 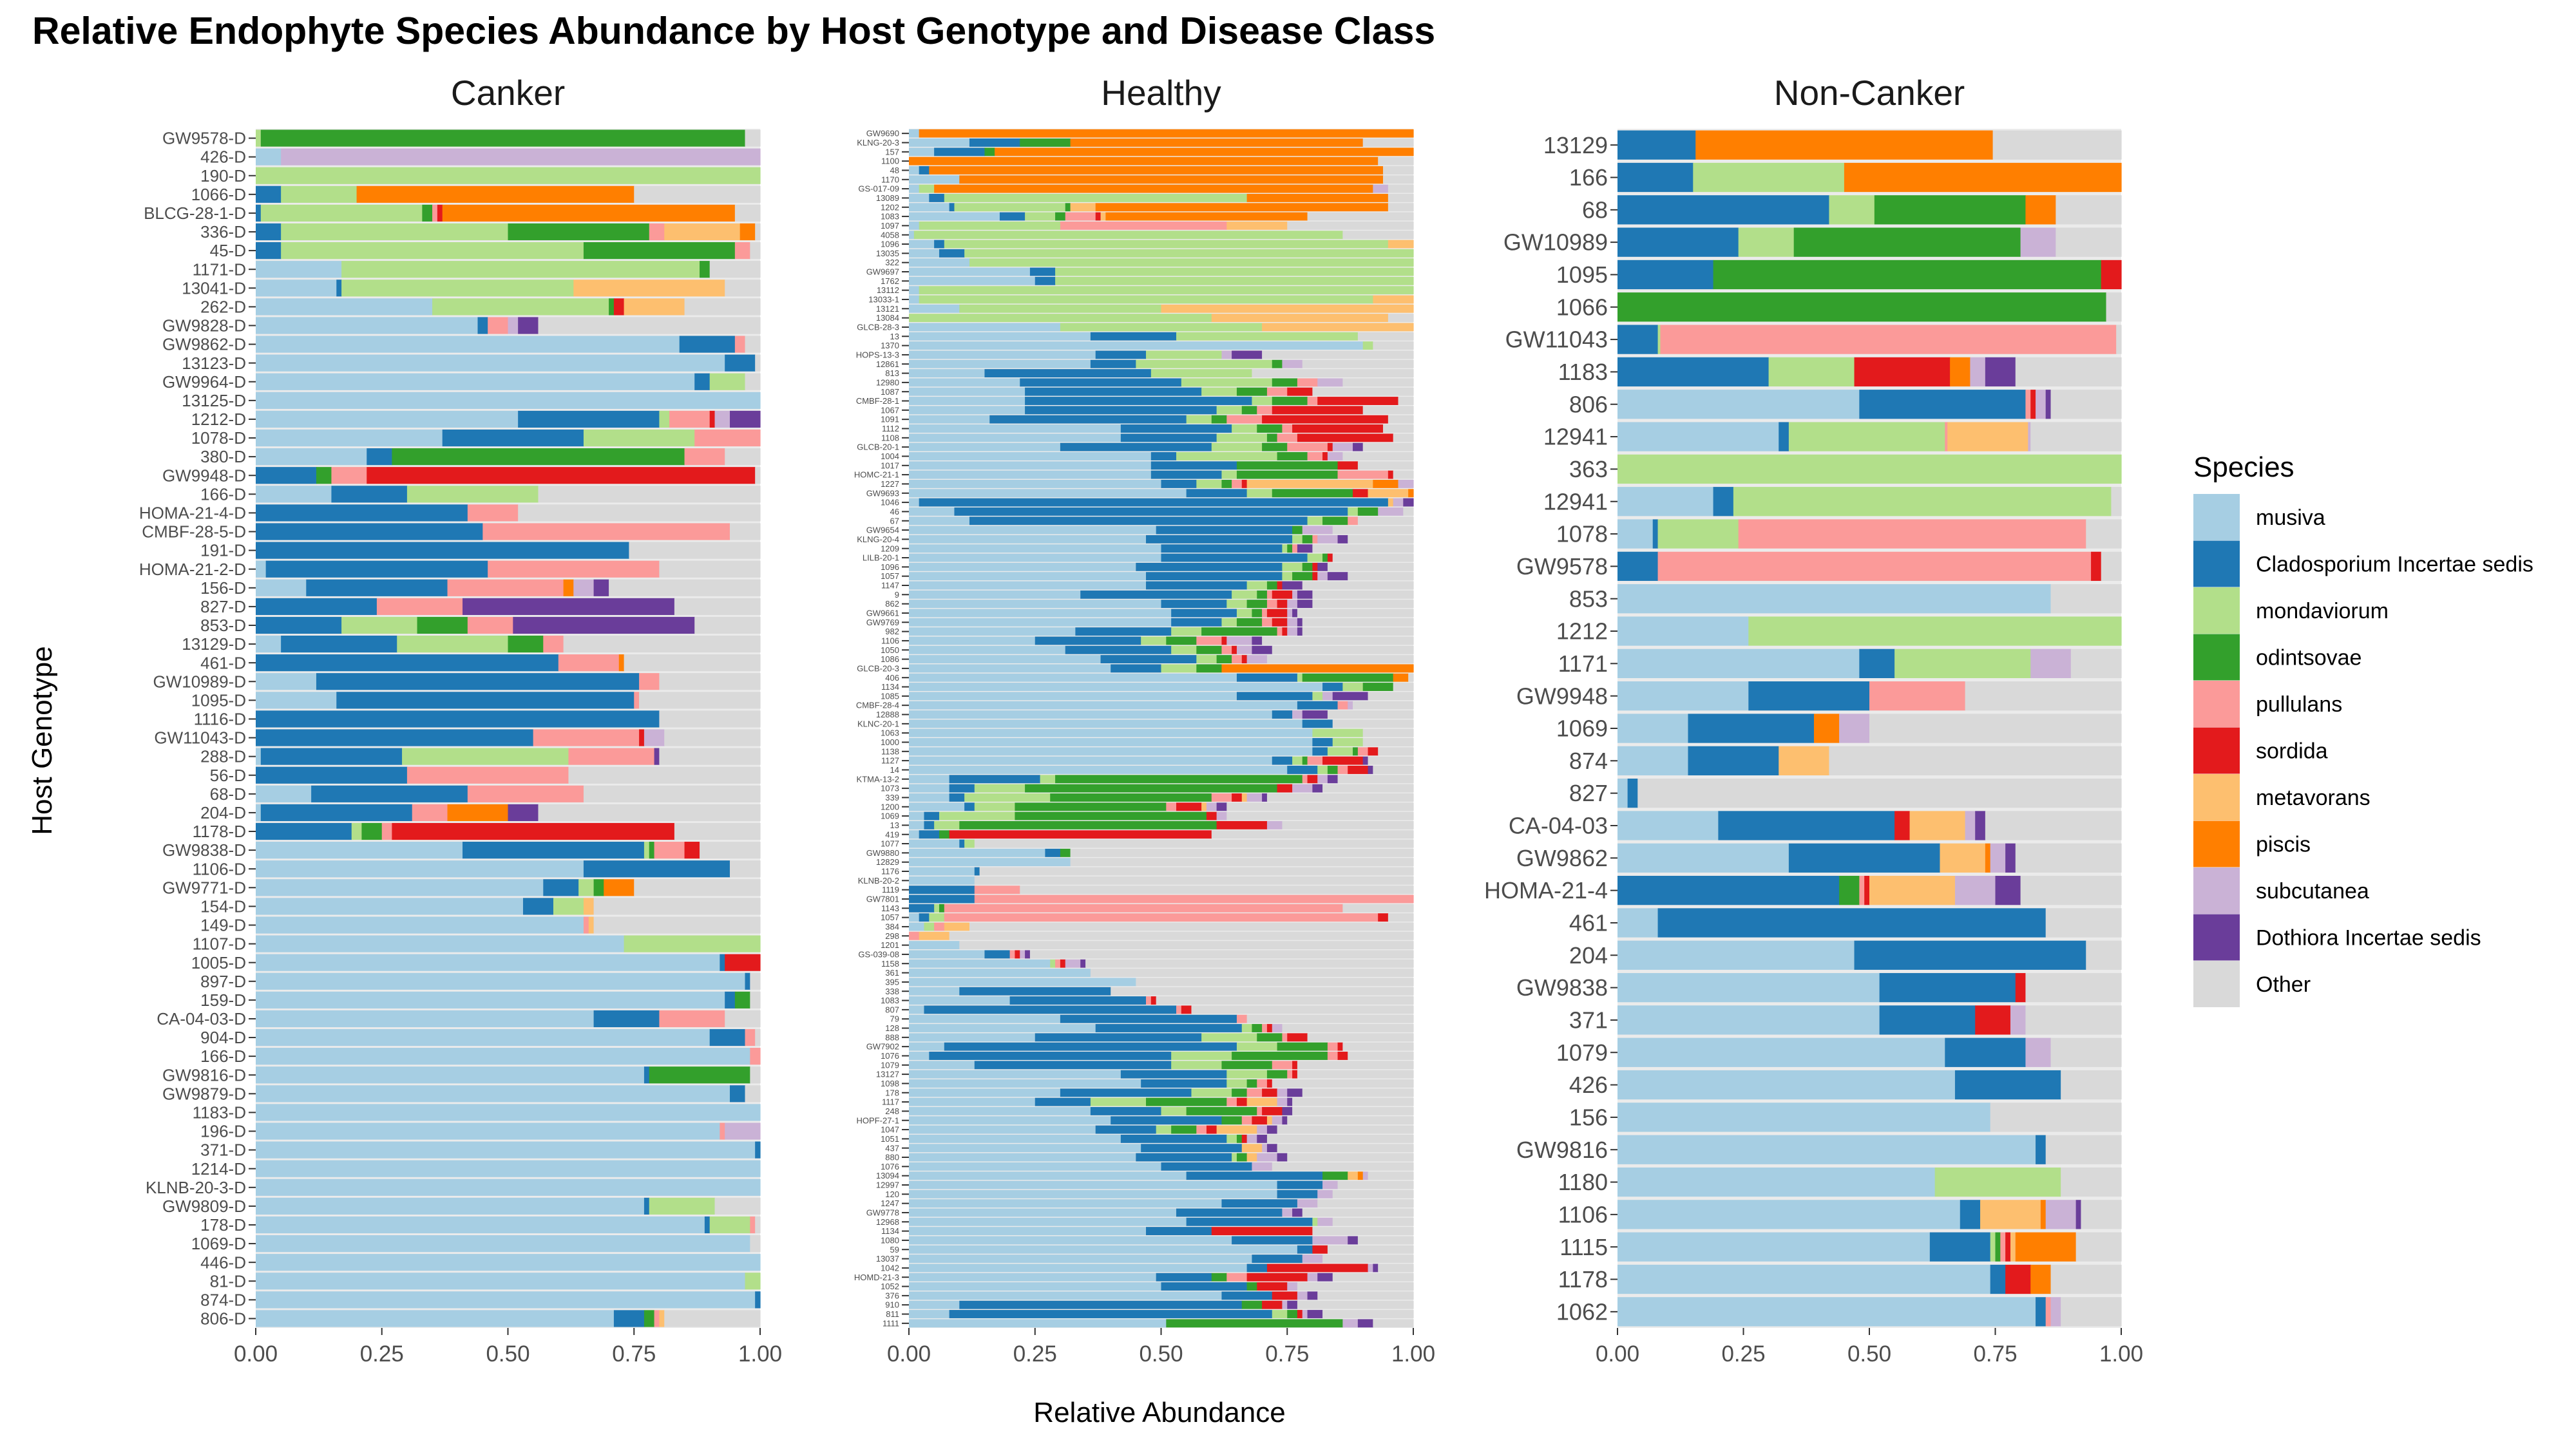 I want to click on bar-gw9828-d, so click(x=508, y=326).